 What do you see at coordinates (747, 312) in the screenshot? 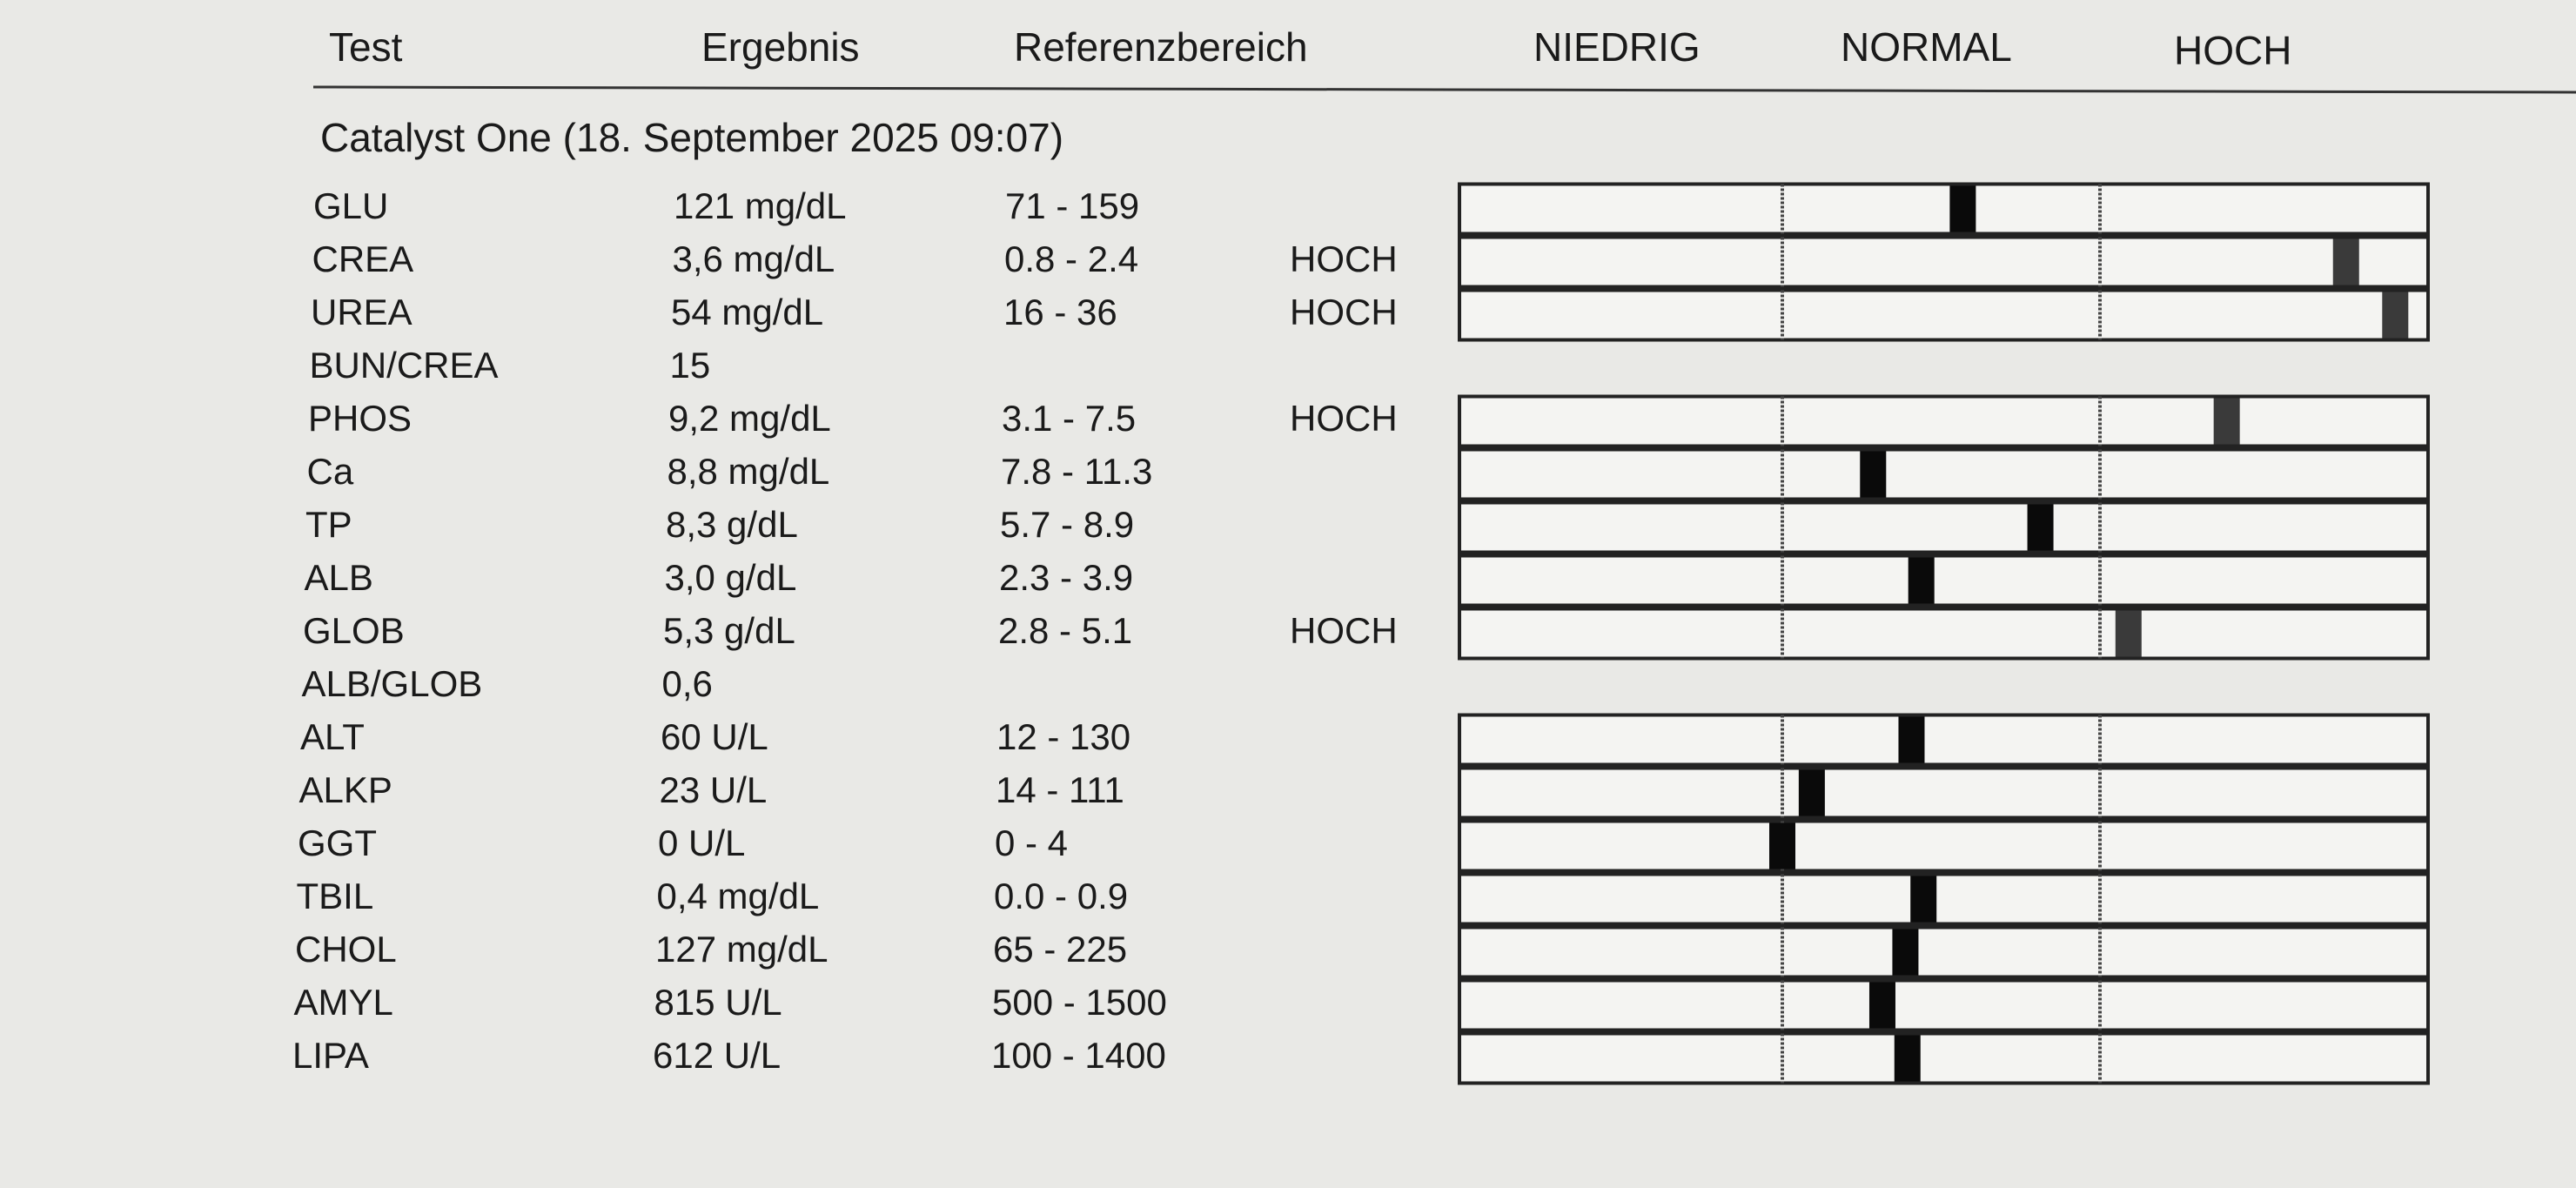
I see `result: 54 mg/dL` at bounding box center [747, 312].